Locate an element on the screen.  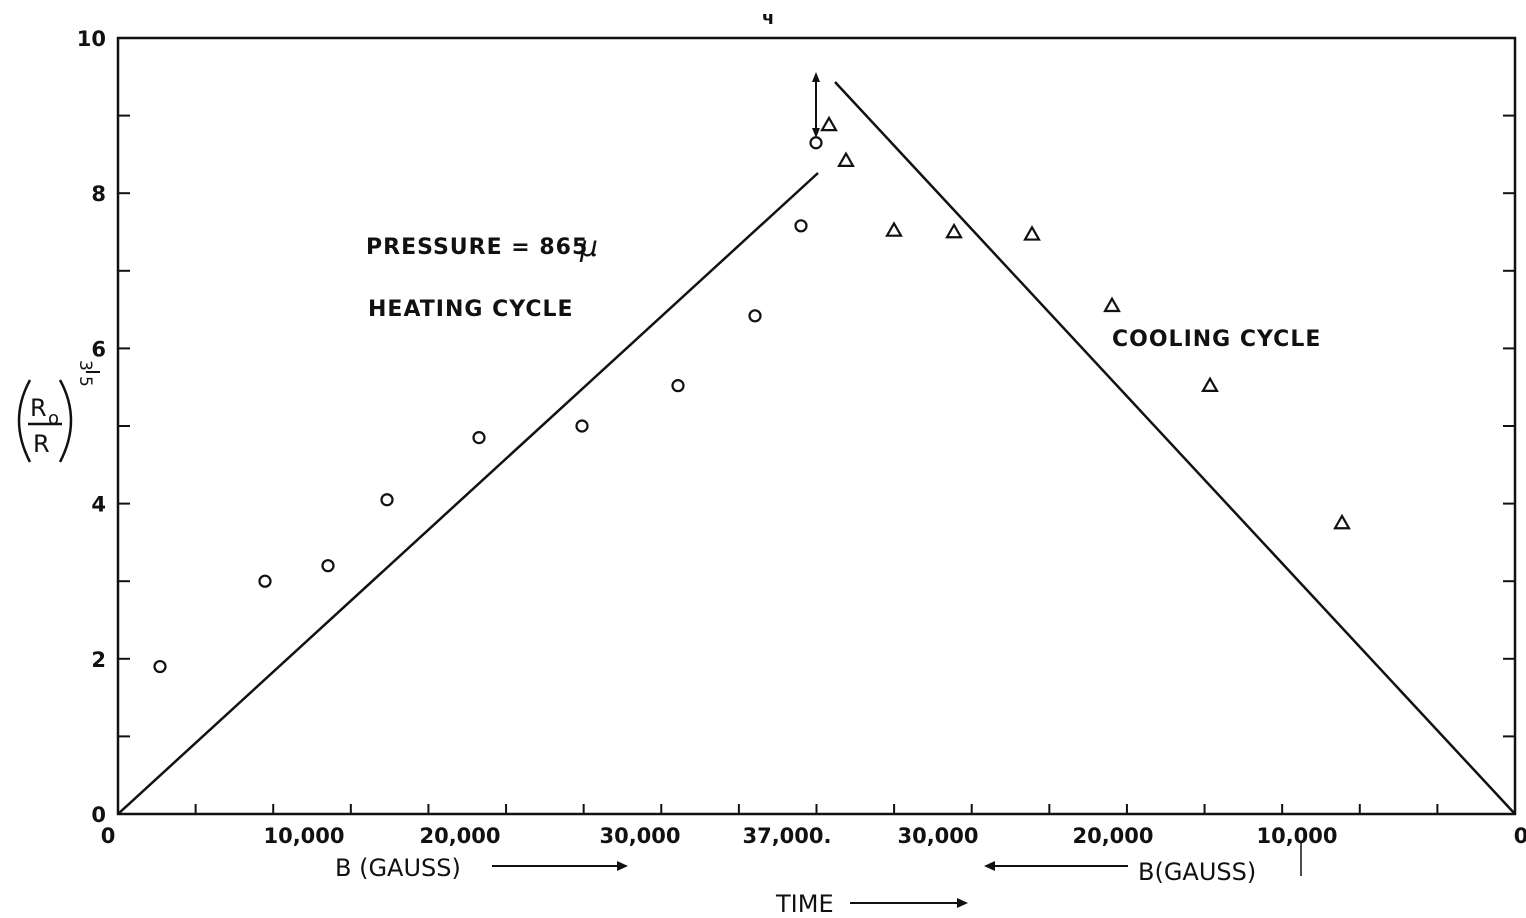
svg-text: TIME is located at coordinates (804, 904).